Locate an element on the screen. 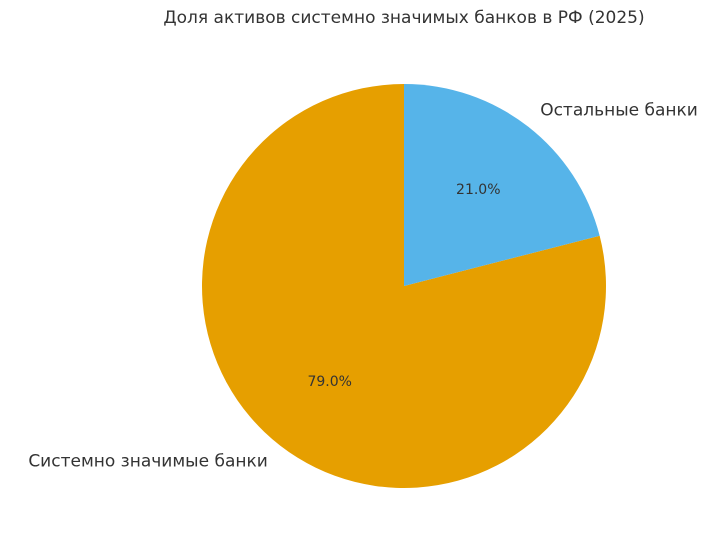 The height and width of the screenshot is (550, 720). slice-label: Системно значимые банки is located at coordinates (147, 462).